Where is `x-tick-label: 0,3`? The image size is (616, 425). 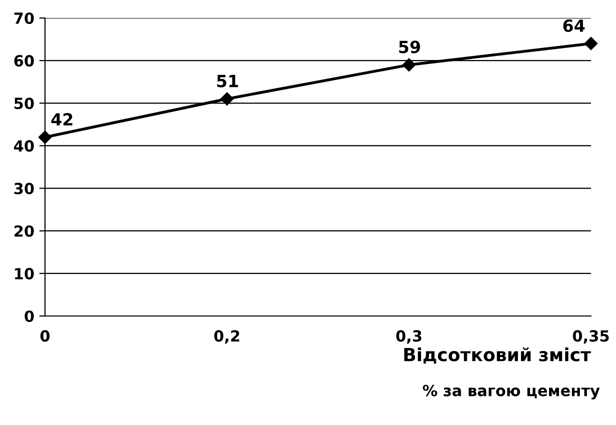 x-tick-label: 0,3 is located at coordinates (409, 337).